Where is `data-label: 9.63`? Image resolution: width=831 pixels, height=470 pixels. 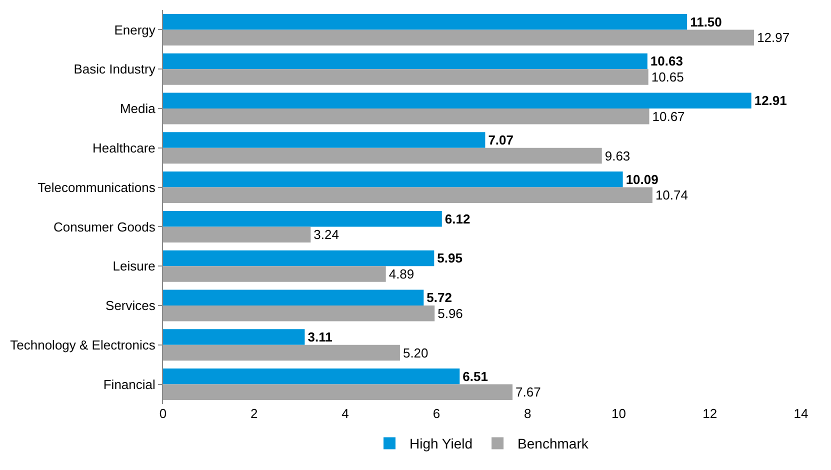 data-label: 9.63 is located at coordinates (617, 156).